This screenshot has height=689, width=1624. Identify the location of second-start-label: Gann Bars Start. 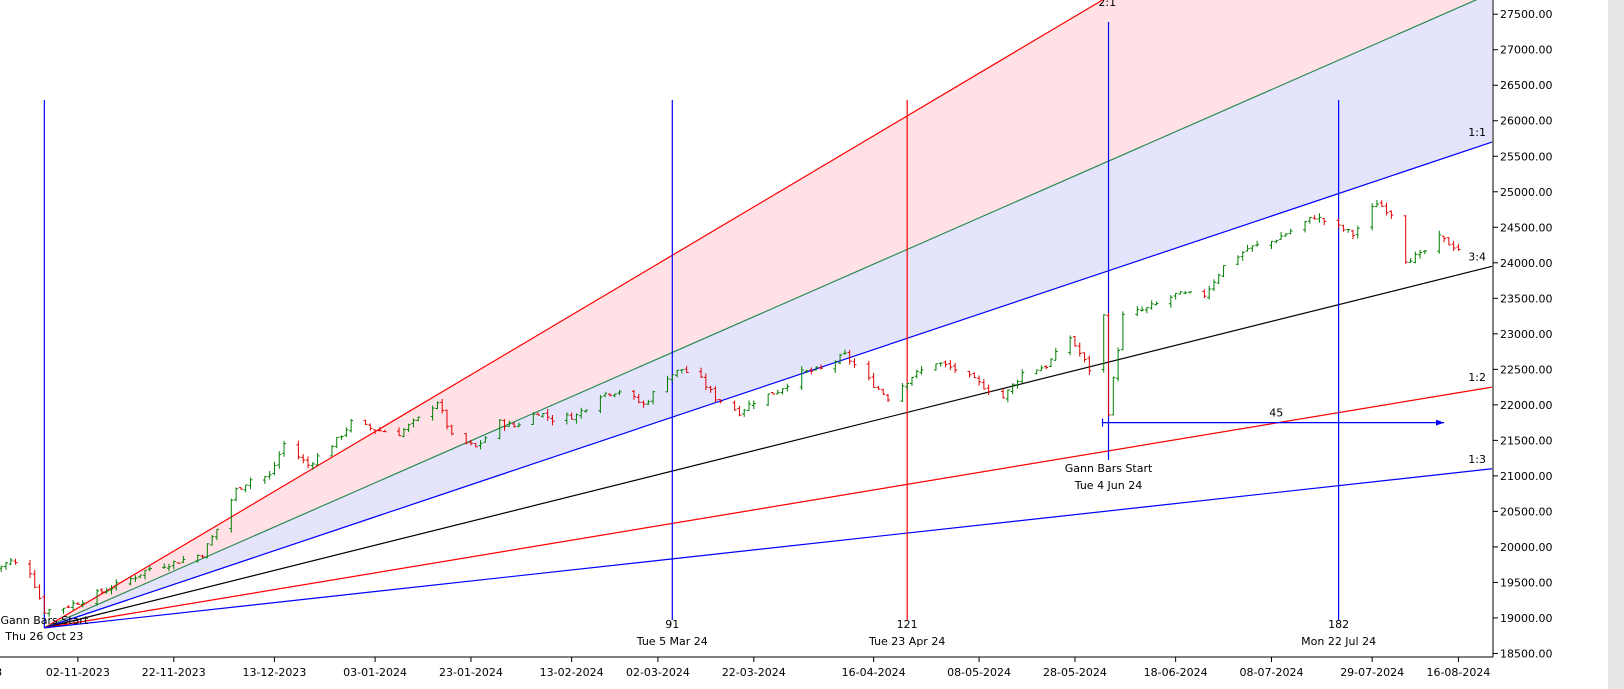
(1109, 468).